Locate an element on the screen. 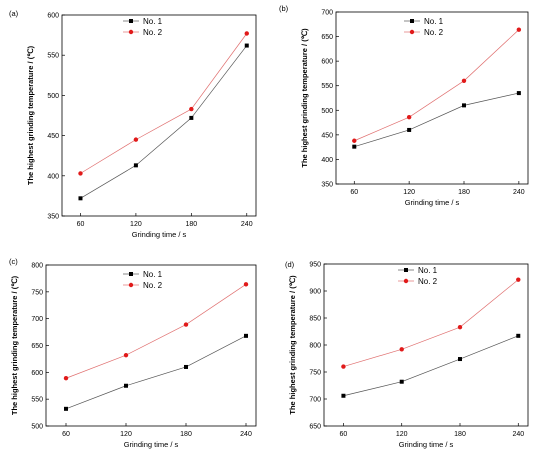 This screenshot has width=550, height=454. y-tick-label: 800 is located at coordinates (315, 346).